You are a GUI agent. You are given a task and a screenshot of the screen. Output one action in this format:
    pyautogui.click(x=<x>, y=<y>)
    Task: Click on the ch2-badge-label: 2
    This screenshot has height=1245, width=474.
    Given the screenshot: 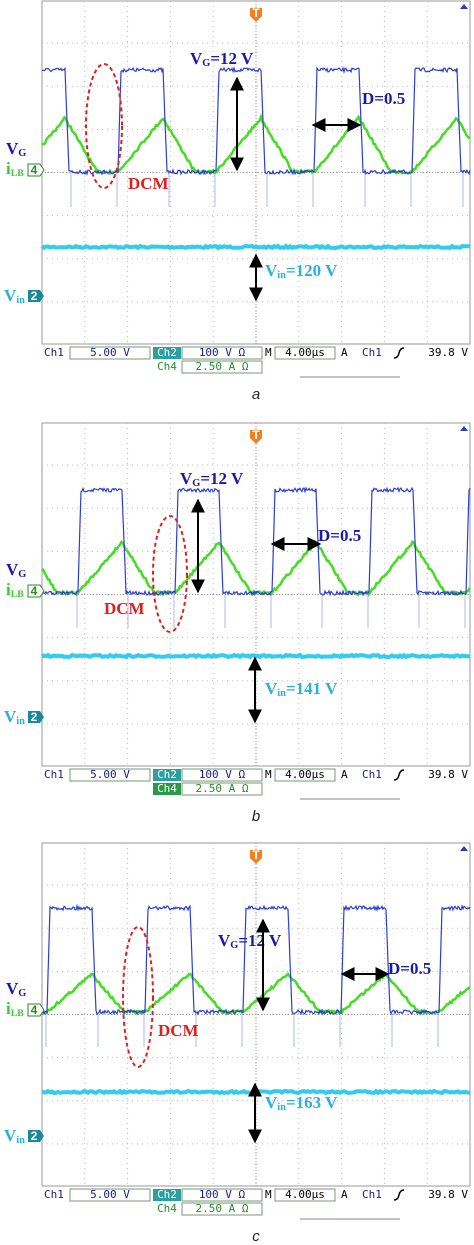 What is the action you would take?
    pyautogui.click(x=34, y=717)
    